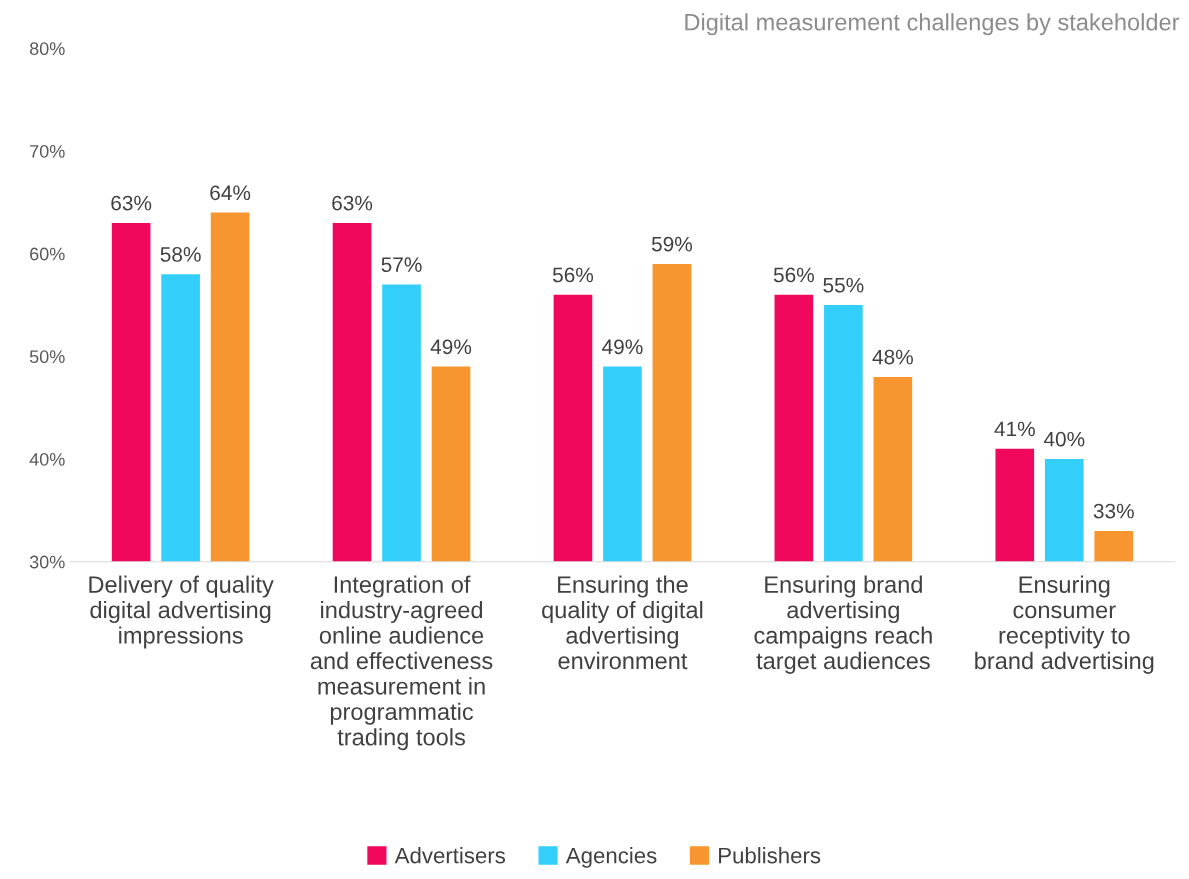 This screenshot has height=879, width=1189. I want to click on data-label: 59%, so click(672, 244).